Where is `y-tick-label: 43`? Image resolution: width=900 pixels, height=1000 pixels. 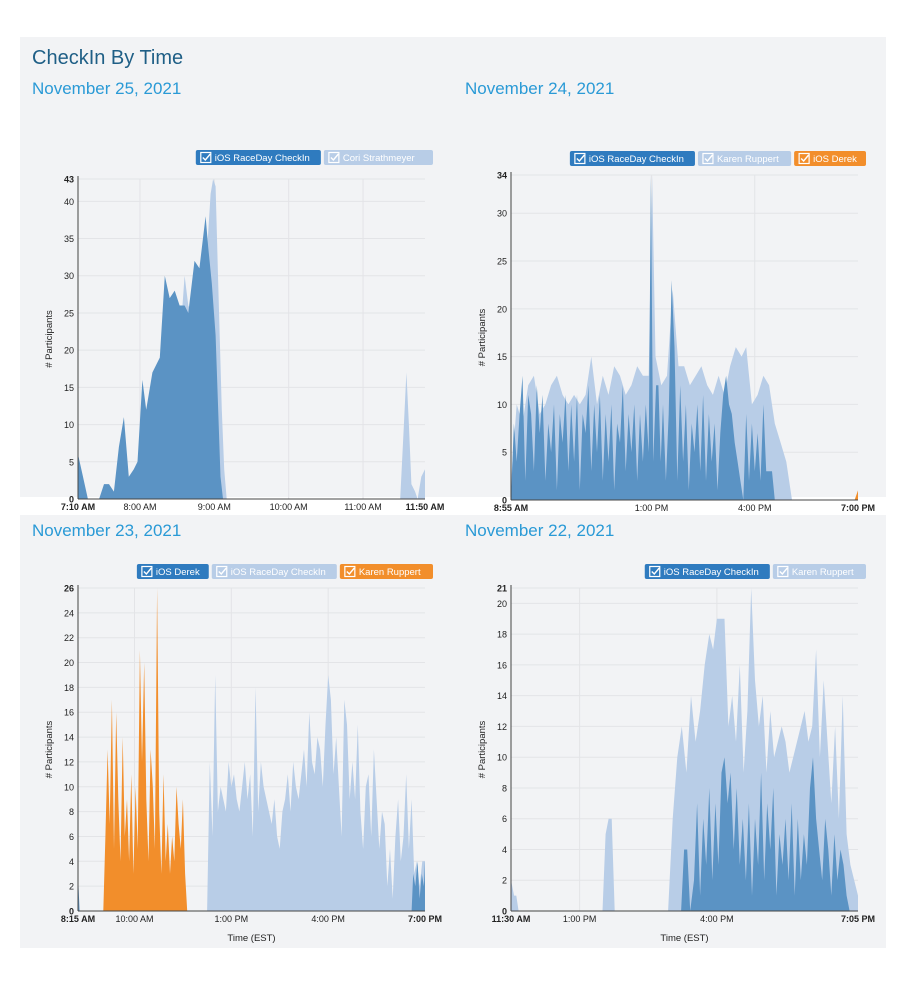
y-tick-label: 43 is located at coordinates (69, 180).